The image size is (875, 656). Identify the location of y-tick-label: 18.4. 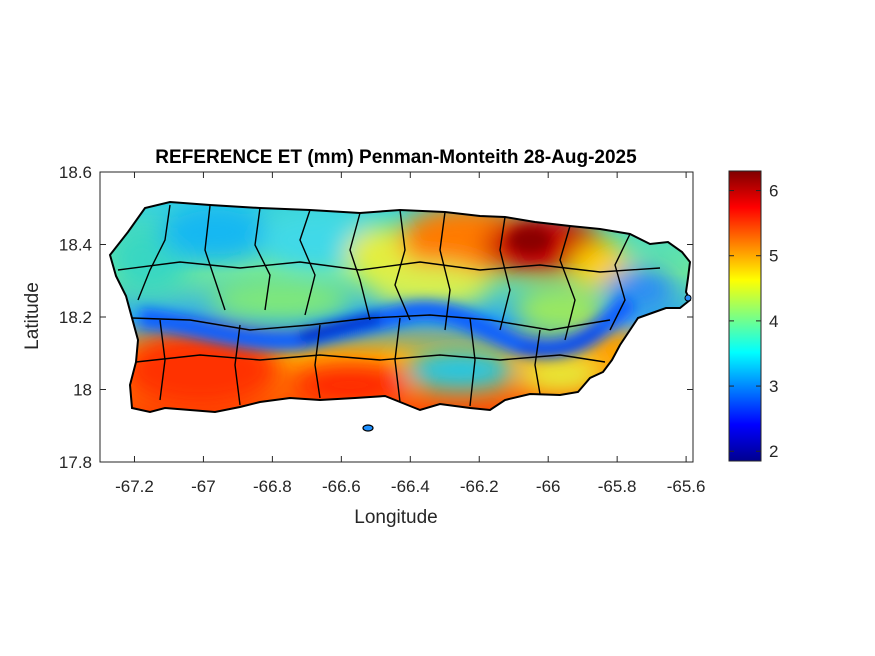
(75, 245).